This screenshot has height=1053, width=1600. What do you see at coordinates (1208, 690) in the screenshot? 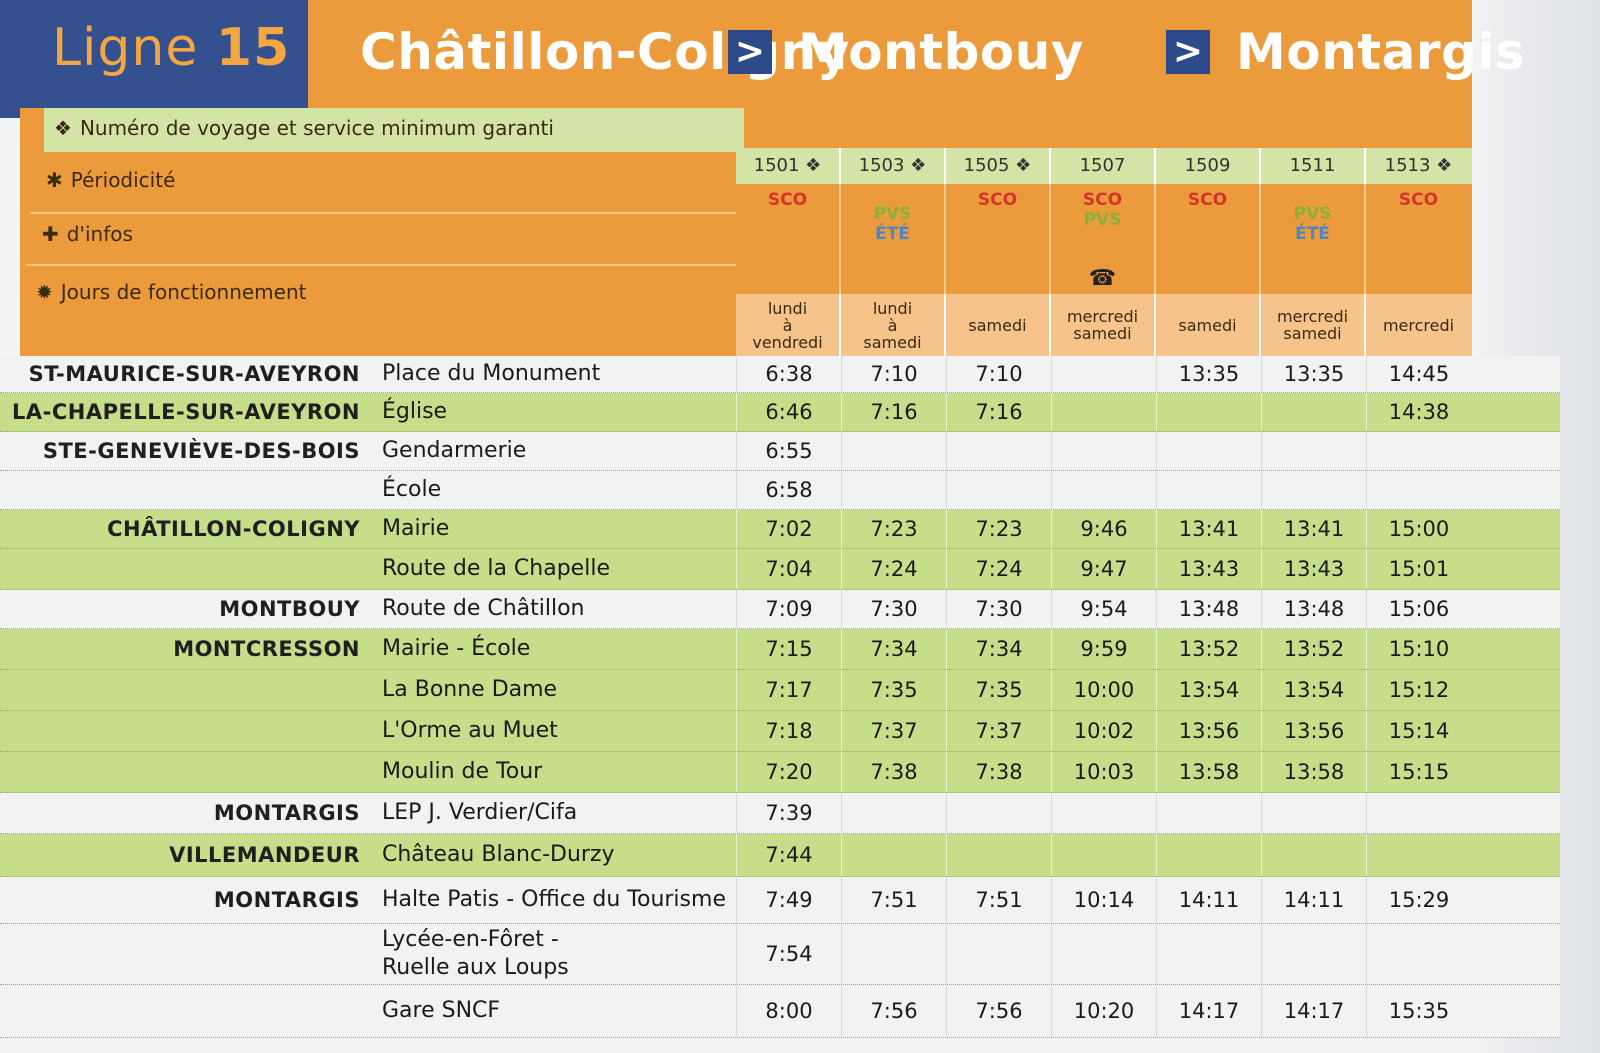
I see `departure-time: 13:54` at bounding box center [1208, 690].